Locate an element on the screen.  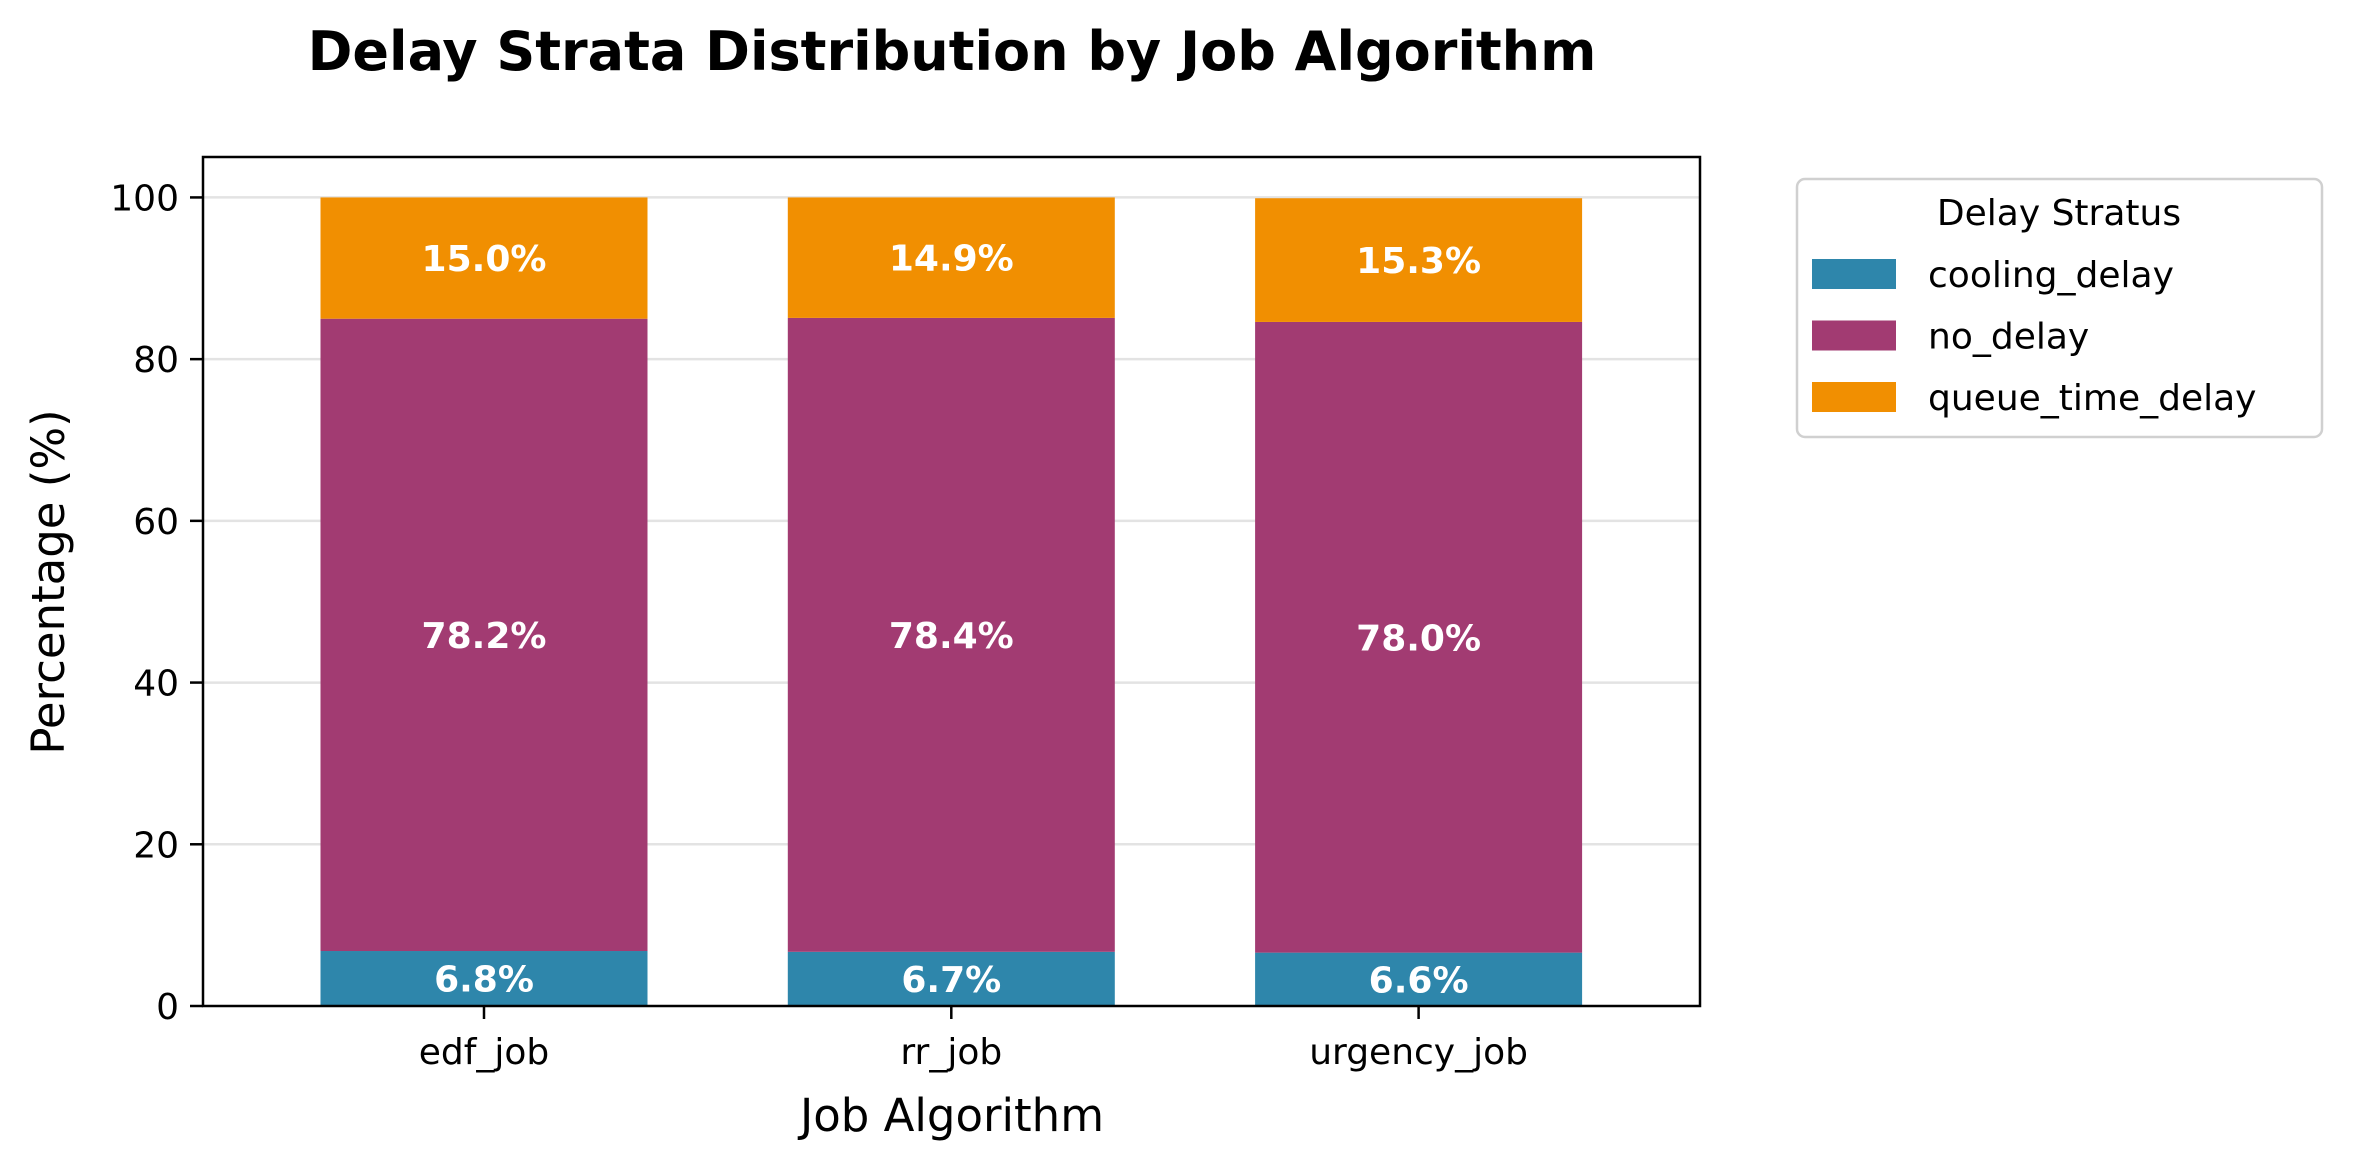
bar-value-label: 78.4% is located at coordinates (951, 636).